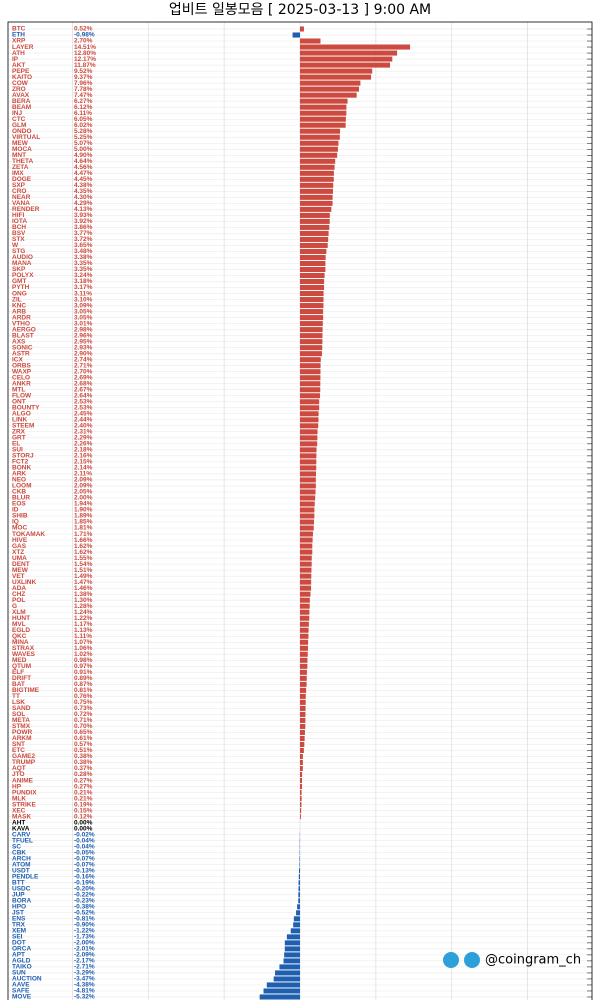 This screenshot has height=1000, width=600. Describe the element at coordinates (19, 233) in the screenshot. I see `category-label: BSV` at that location.